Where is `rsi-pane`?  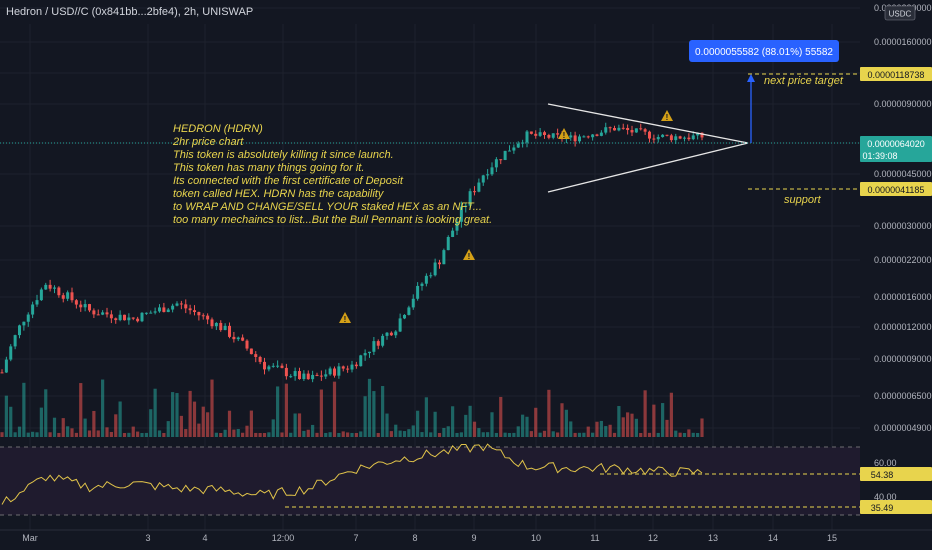 rsi-pane is located at coordinates (430, 479).